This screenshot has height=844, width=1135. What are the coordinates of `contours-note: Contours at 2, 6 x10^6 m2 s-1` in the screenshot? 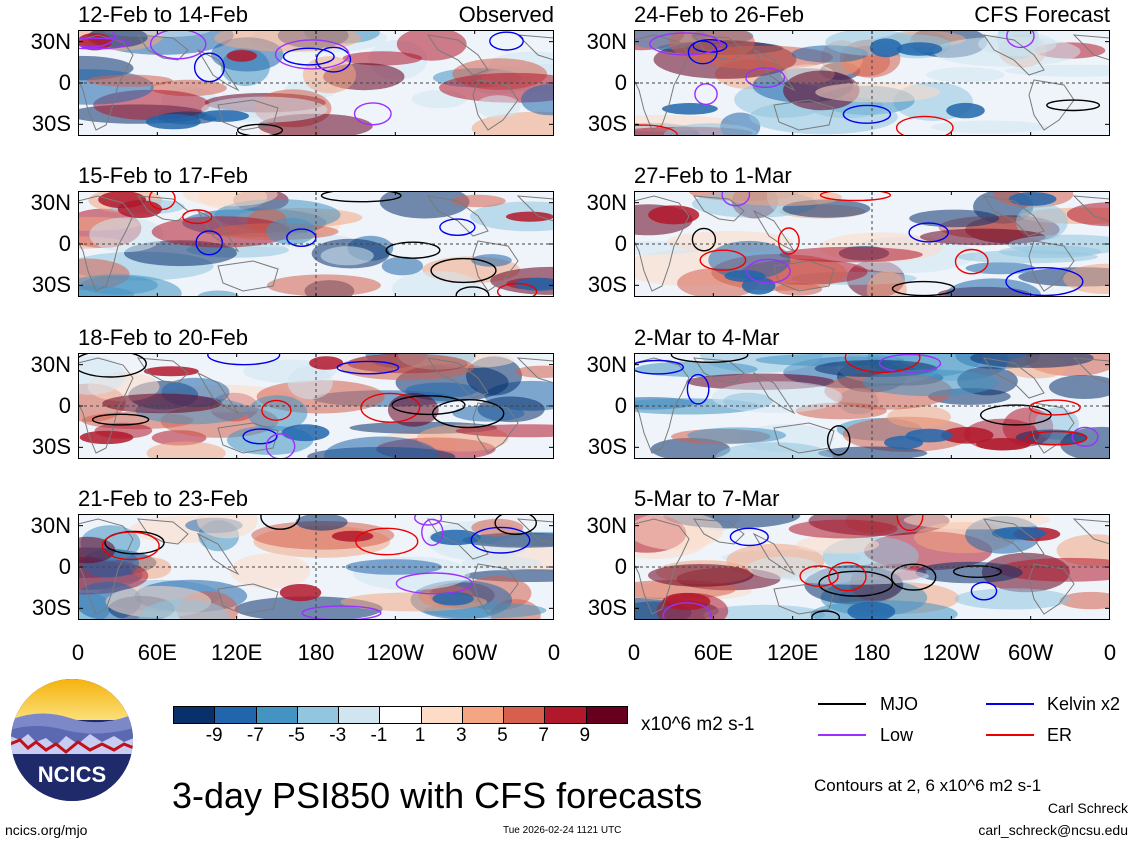 It's located at (928, 785).